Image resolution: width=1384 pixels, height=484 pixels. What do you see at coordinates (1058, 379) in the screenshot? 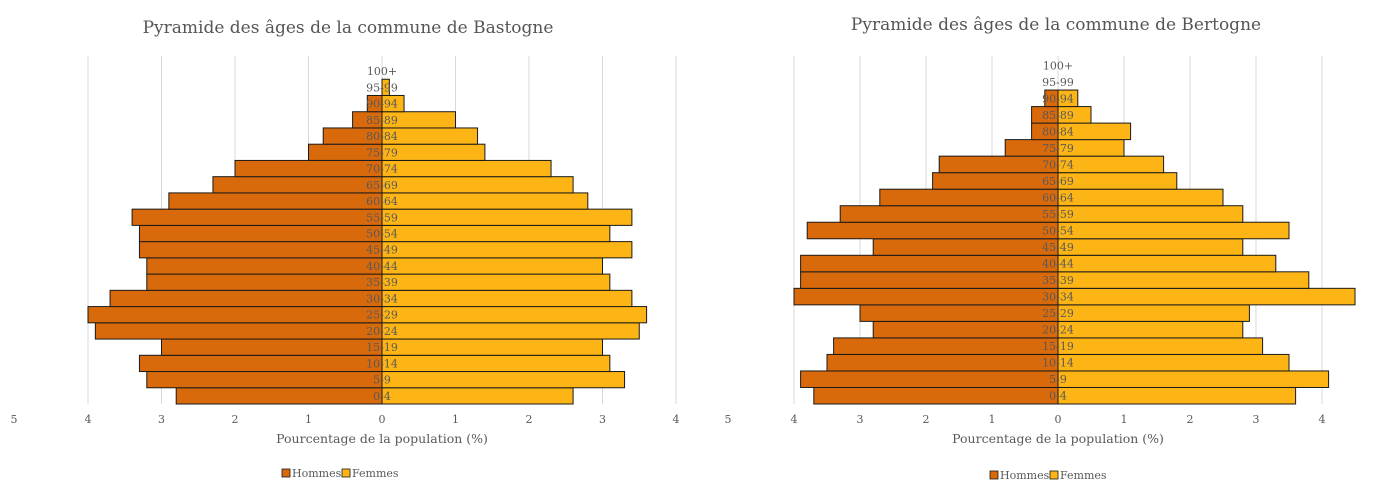
I see `age-category-label: 5-9` at bounding box center [1058, 379].